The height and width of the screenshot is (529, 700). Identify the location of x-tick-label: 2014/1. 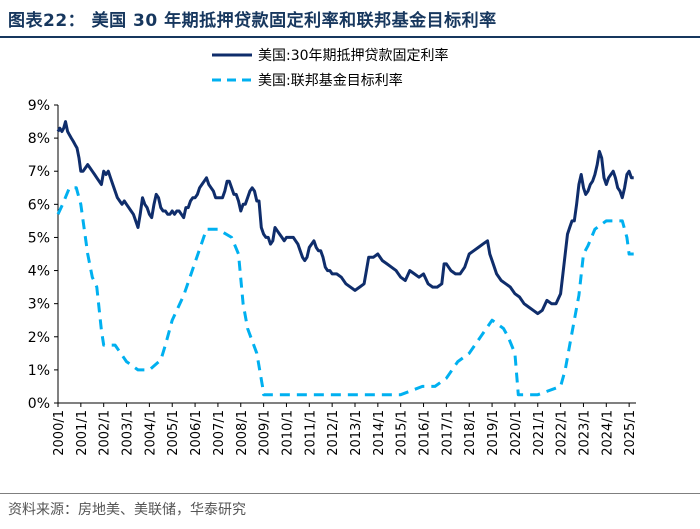
(379, 433).